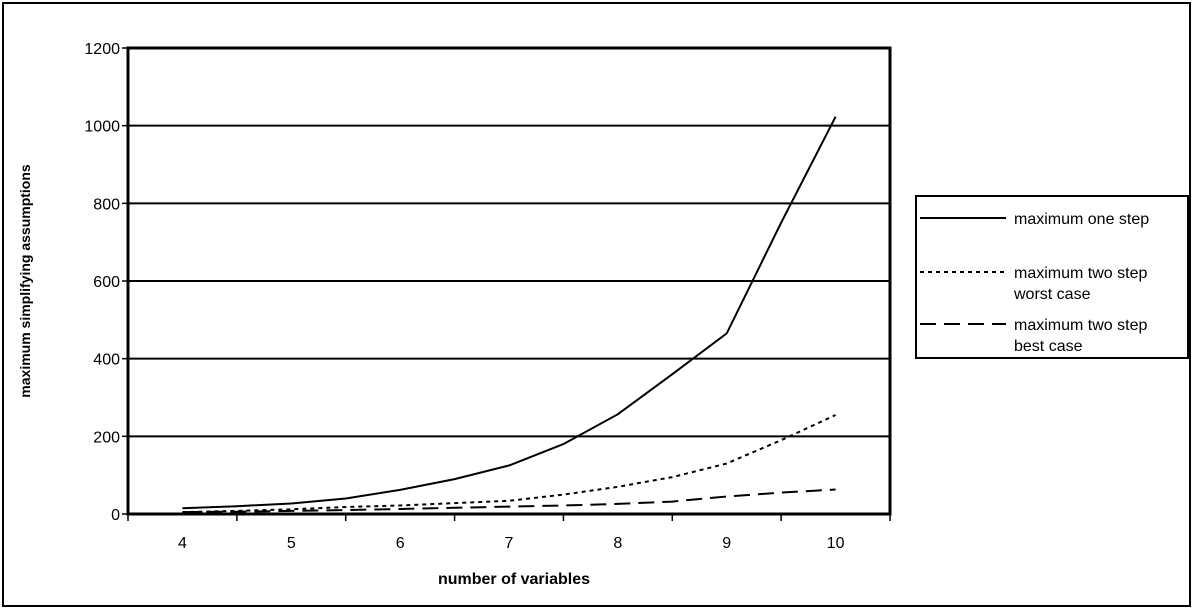  Describe the element at coordinates (106, 360) in the screenshot. I see `y-tick-label: 400` at that location.